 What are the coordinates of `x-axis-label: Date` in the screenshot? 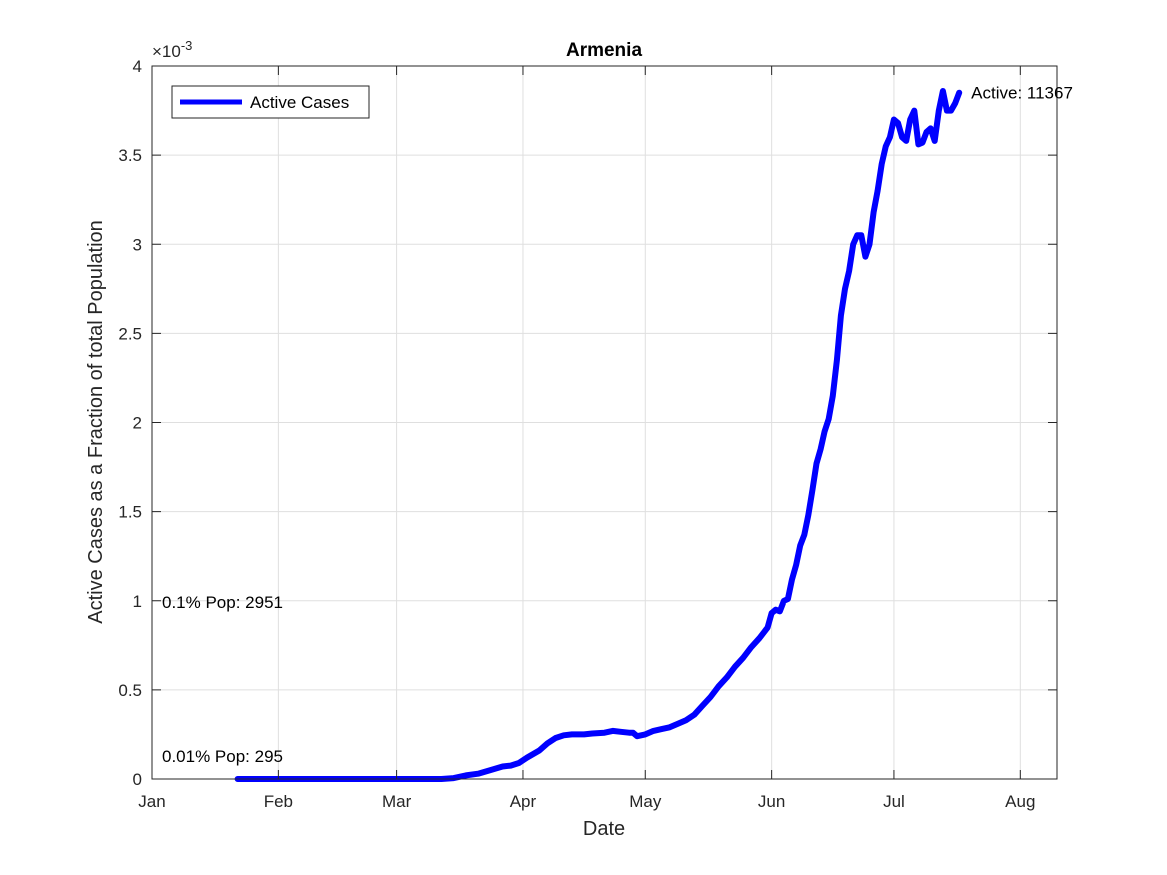 It's located at (604, 829).